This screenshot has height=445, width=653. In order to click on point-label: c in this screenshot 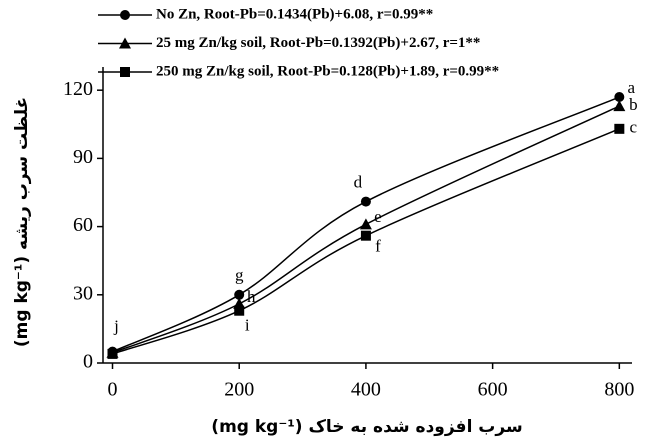, I will do `click(634, 127)`.